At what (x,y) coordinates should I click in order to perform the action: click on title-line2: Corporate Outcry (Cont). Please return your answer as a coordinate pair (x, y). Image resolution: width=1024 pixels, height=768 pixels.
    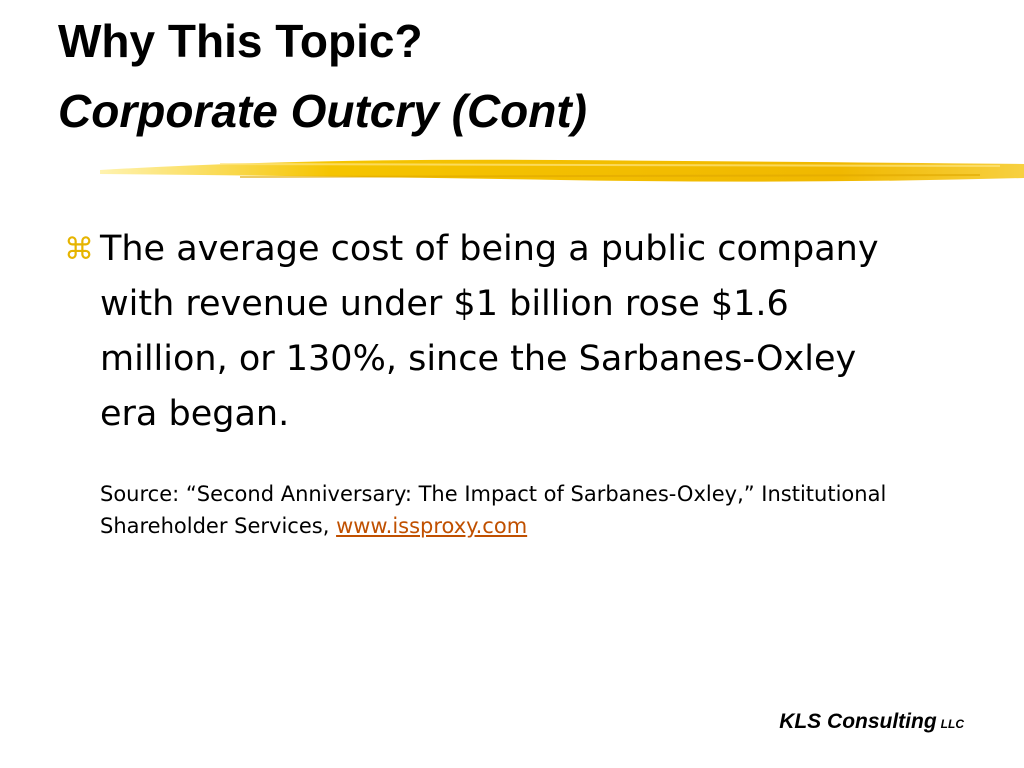
    Looking at the image, I should click on (322, 111).